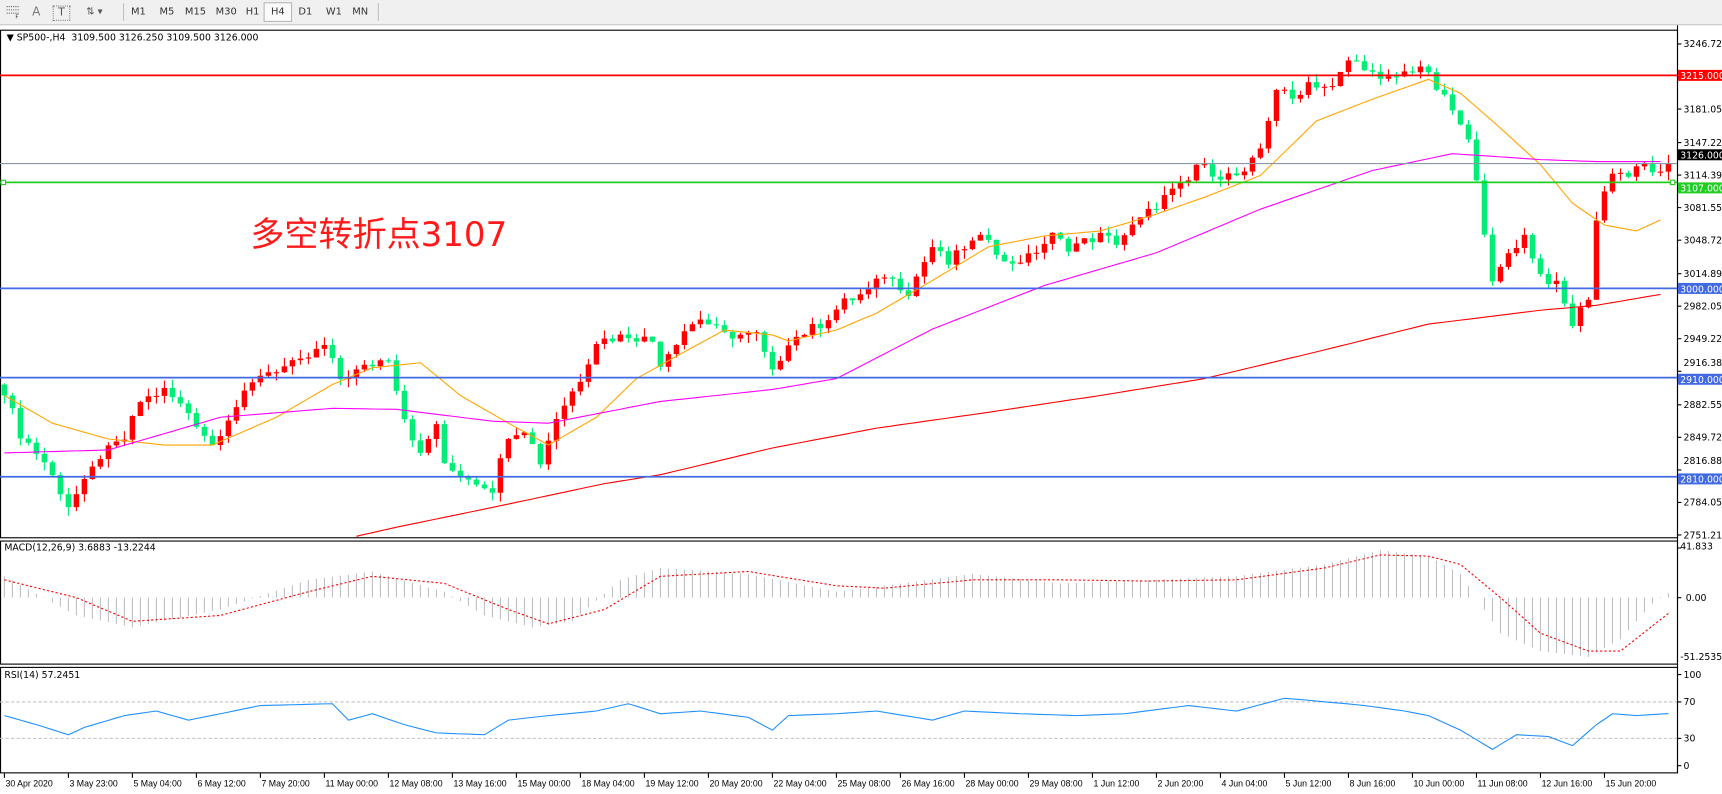 The image size is (1722, 794). Describe the element at coordinates (1439, 784) in the screenshot. I see `time-label: 10 Jun 00:00` at that location.